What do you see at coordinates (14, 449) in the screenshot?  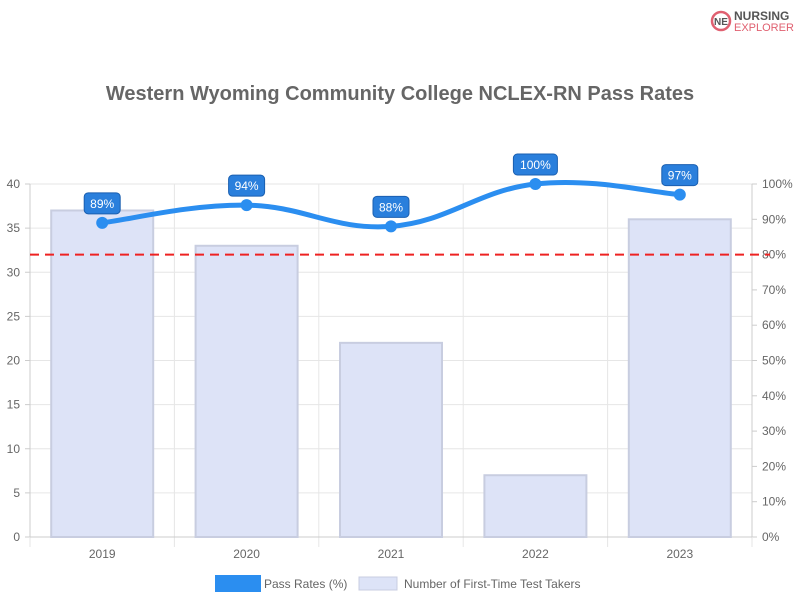 I see `left-tick-label: 10` at bounding box center [14, 449].